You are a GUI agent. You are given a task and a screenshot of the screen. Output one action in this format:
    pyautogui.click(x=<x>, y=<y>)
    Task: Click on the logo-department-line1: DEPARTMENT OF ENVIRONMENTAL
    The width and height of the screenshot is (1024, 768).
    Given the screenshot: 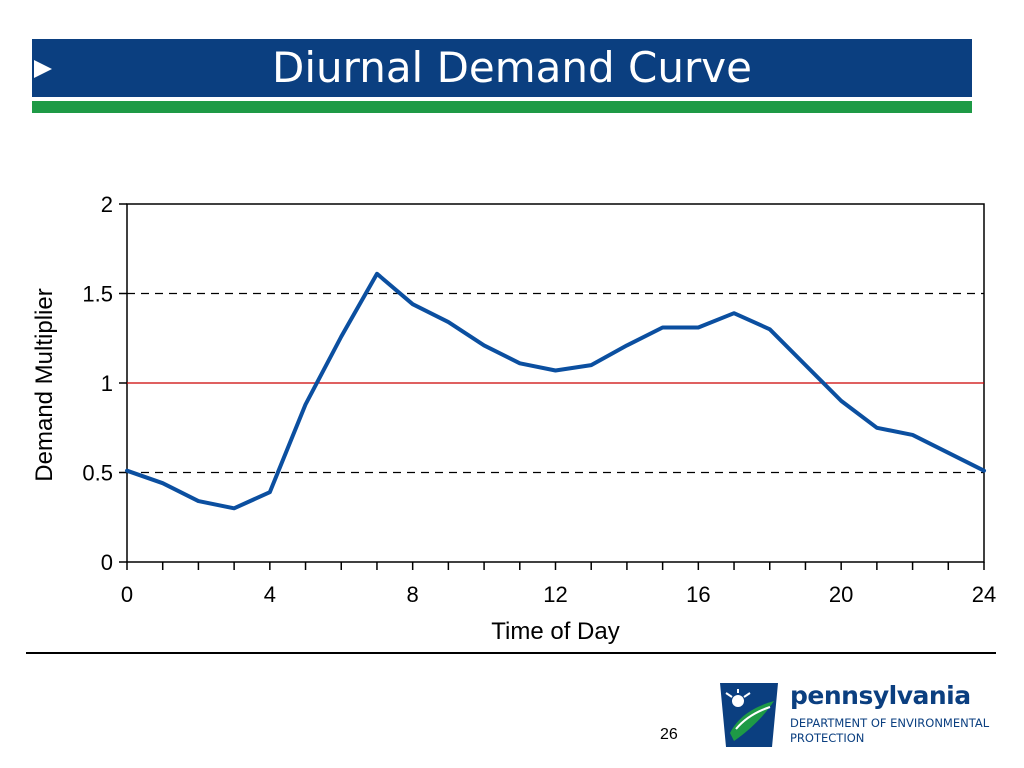 What is the action you would take?
    pyautogui.click(x=890, y=723)
    